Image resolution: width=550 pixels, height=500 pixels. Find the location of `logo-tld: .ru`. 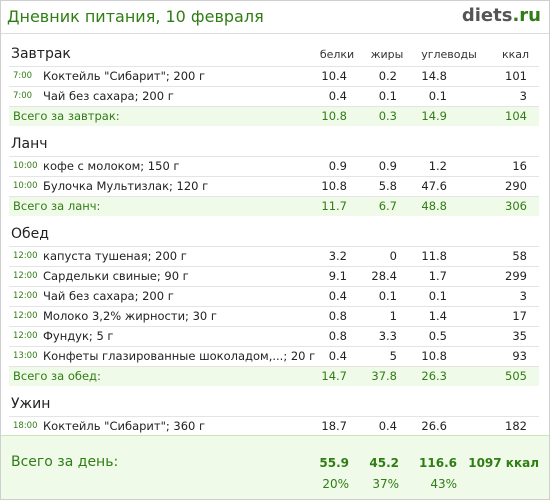

logo-tld: .ru is located at coordinates (526, 15).